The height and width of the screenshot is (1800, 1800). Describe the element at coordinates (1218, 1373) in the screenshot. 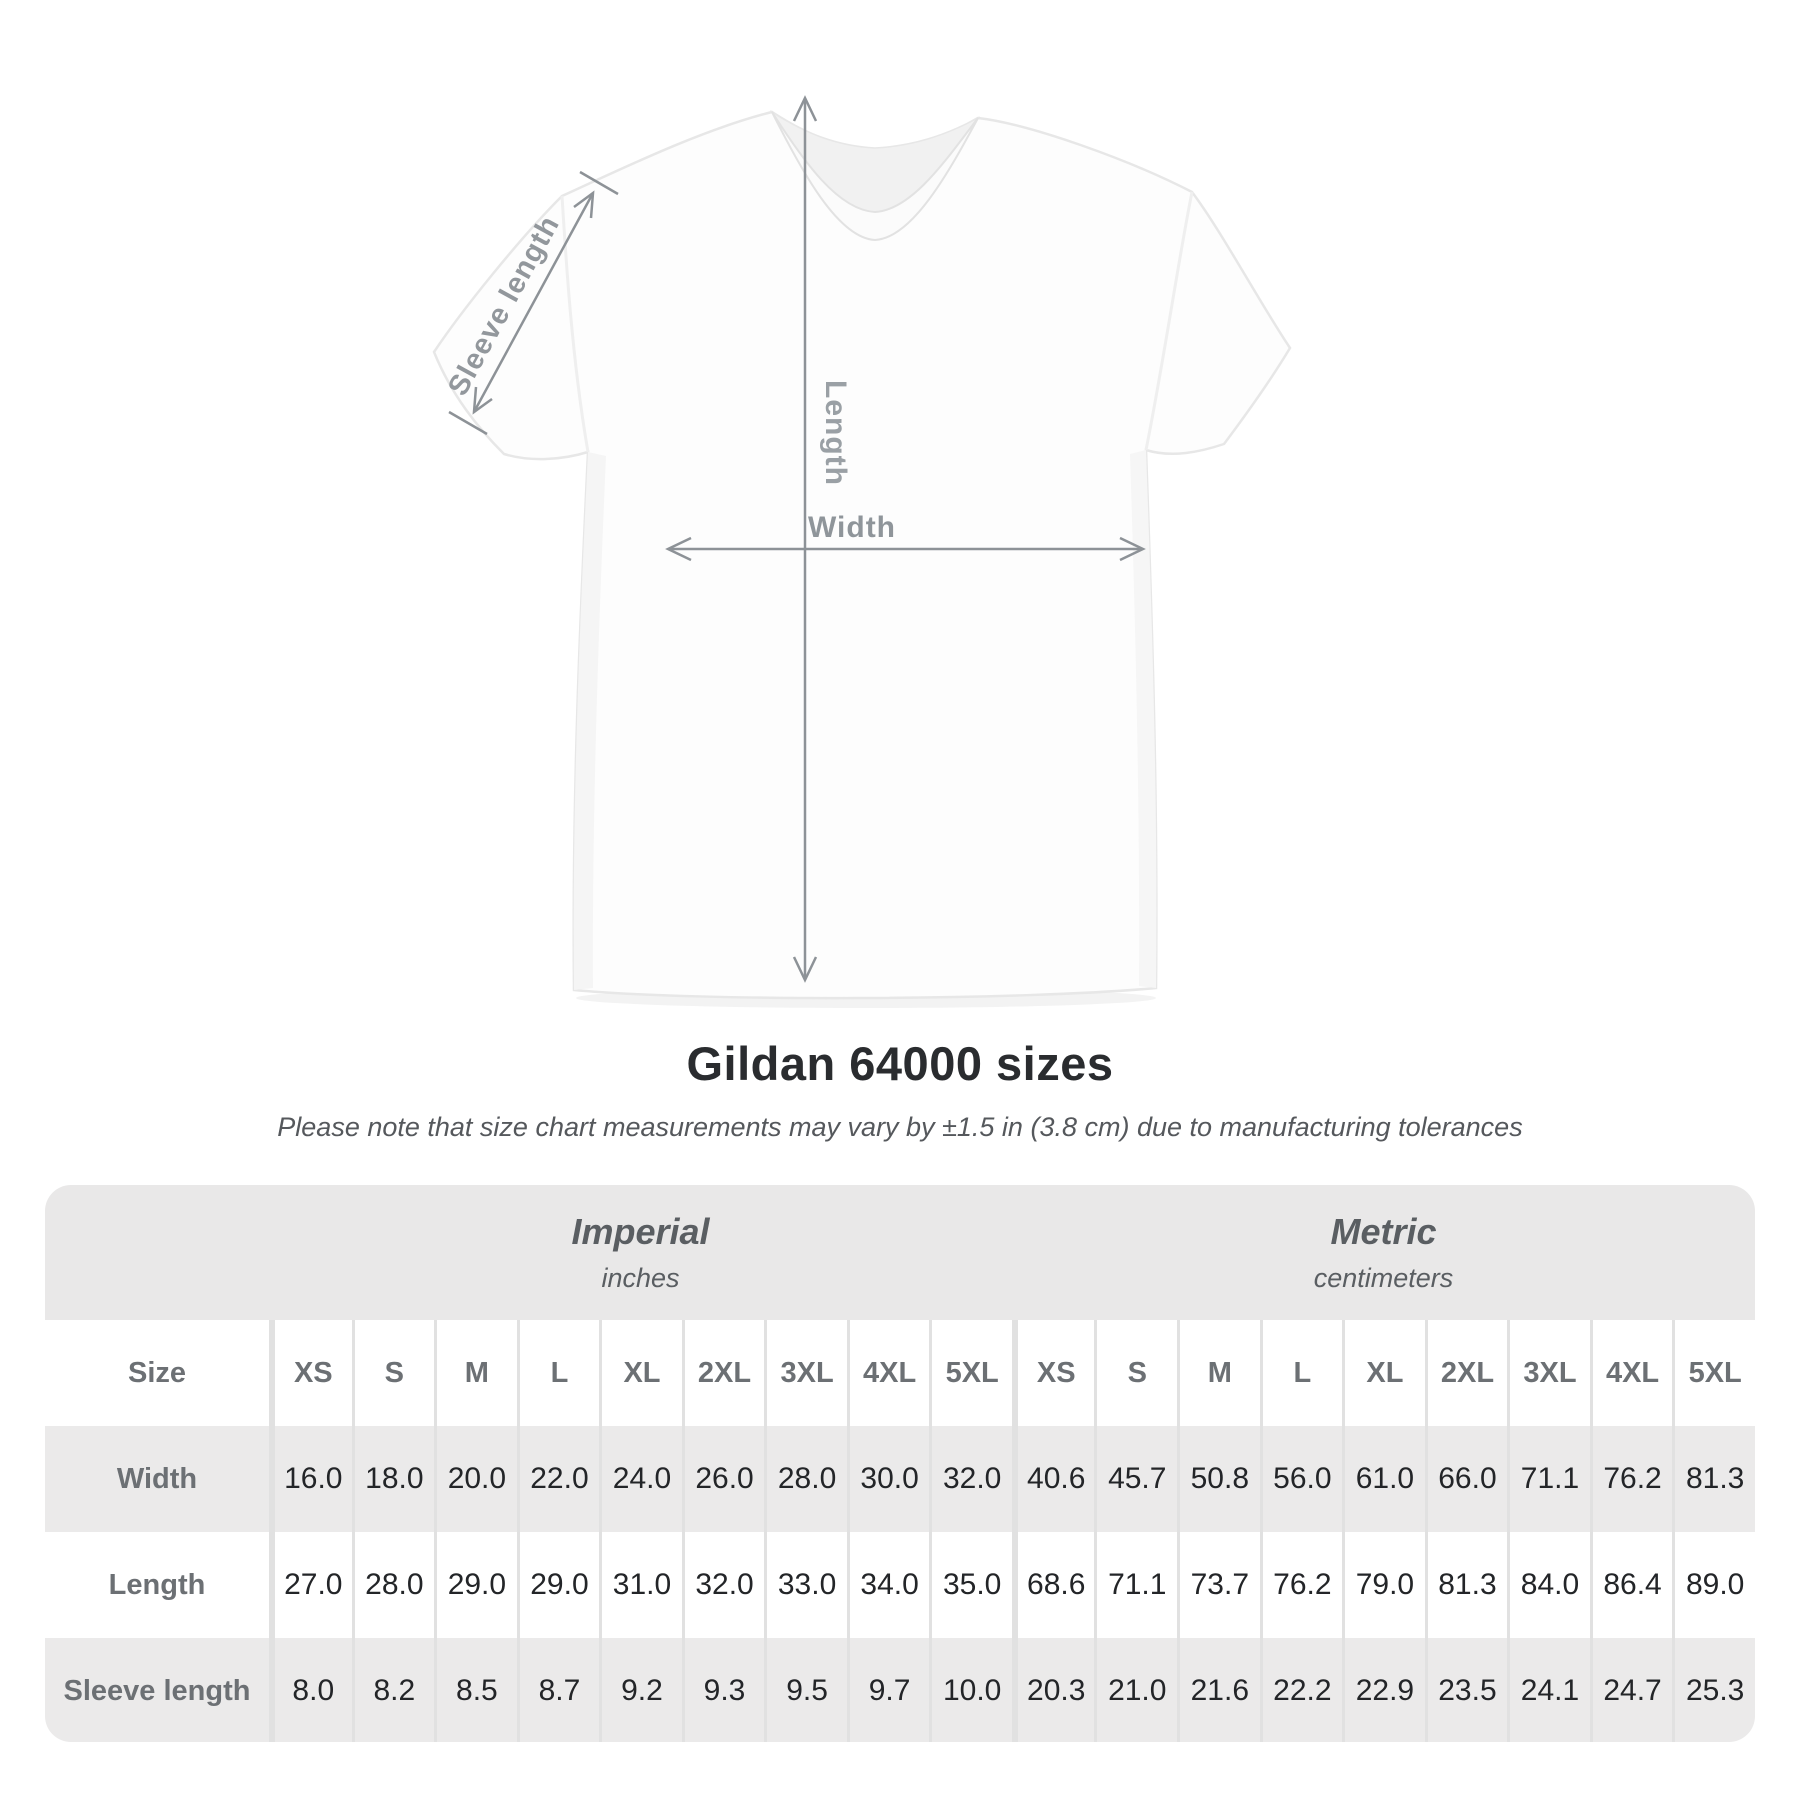

I see `size-col-metric-m: M` at that location.